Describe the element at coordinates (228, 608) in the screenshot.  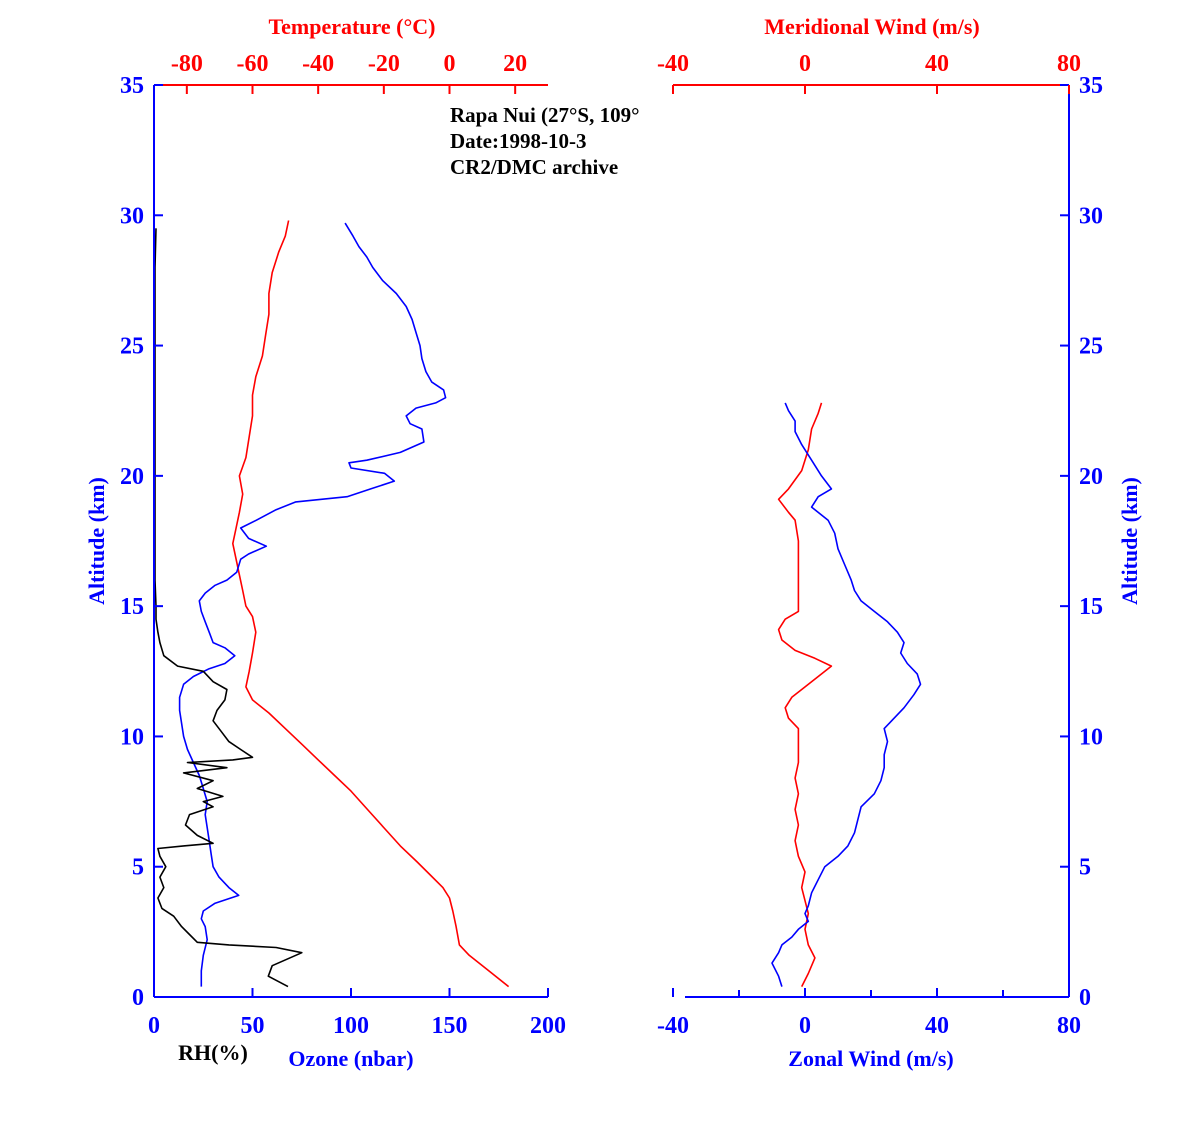
I see `rh-profile-line` at that location.